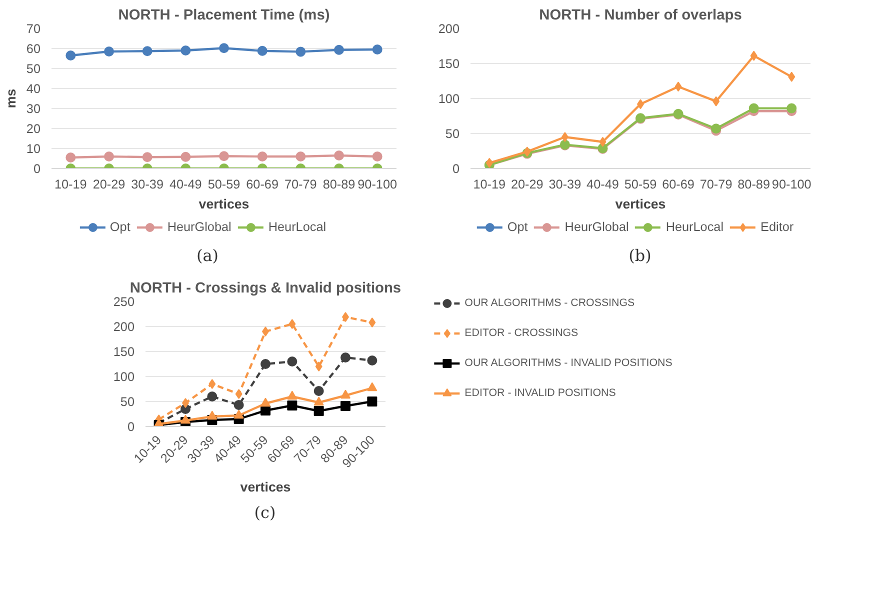 This screenshot has width=873, height=616. What do you see at coordinates (224, 16) in the screenshot?
I see `chart-title: NORTH - Placement Time (ms)` at bounding box center [224, 16].